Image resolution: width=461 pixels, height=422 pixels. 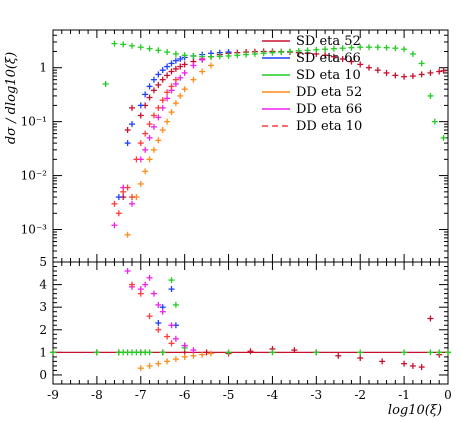 What do you see at coordinates (43, 262) in the screenshot?
I see `bottom-y-tick-label: 5` at bounding box center [43, 262].